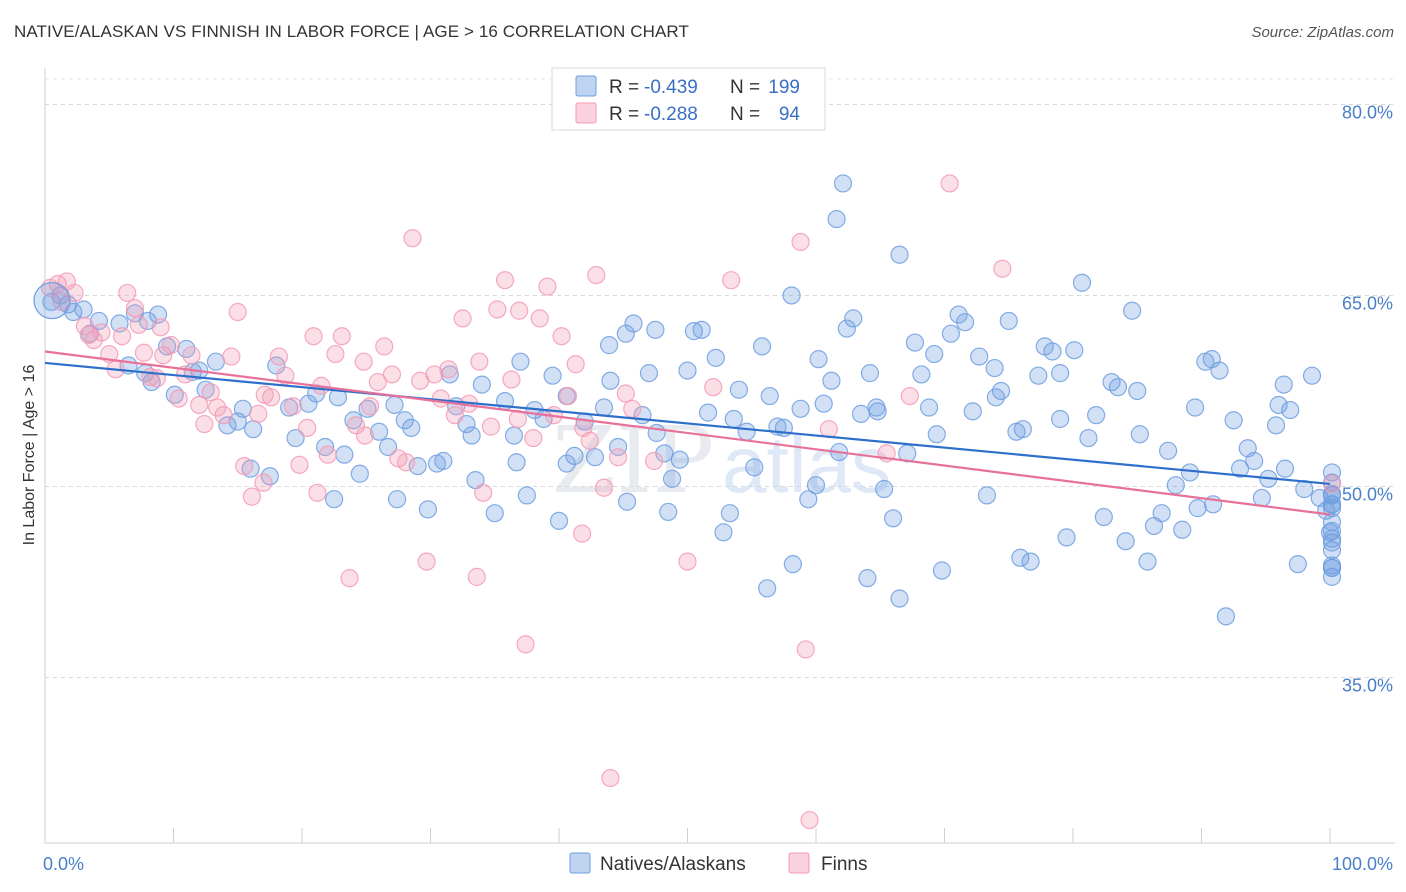 Image resolution: width=1406 pixels, height=892 pixels. What do you see at coordinates (624, 114) in the screenshot?
I see `legend-r-label-finns: R =` at bounding box center [624, 114].